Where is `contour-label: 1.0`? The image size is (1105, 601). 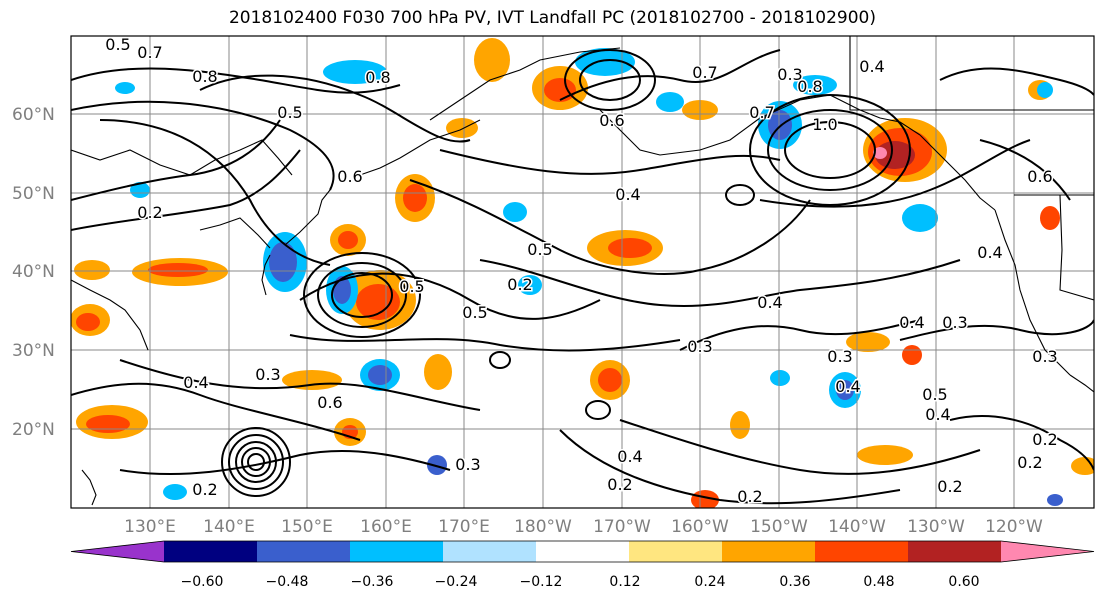
contour-label: 1.0 is located at coordinates (824, 124).